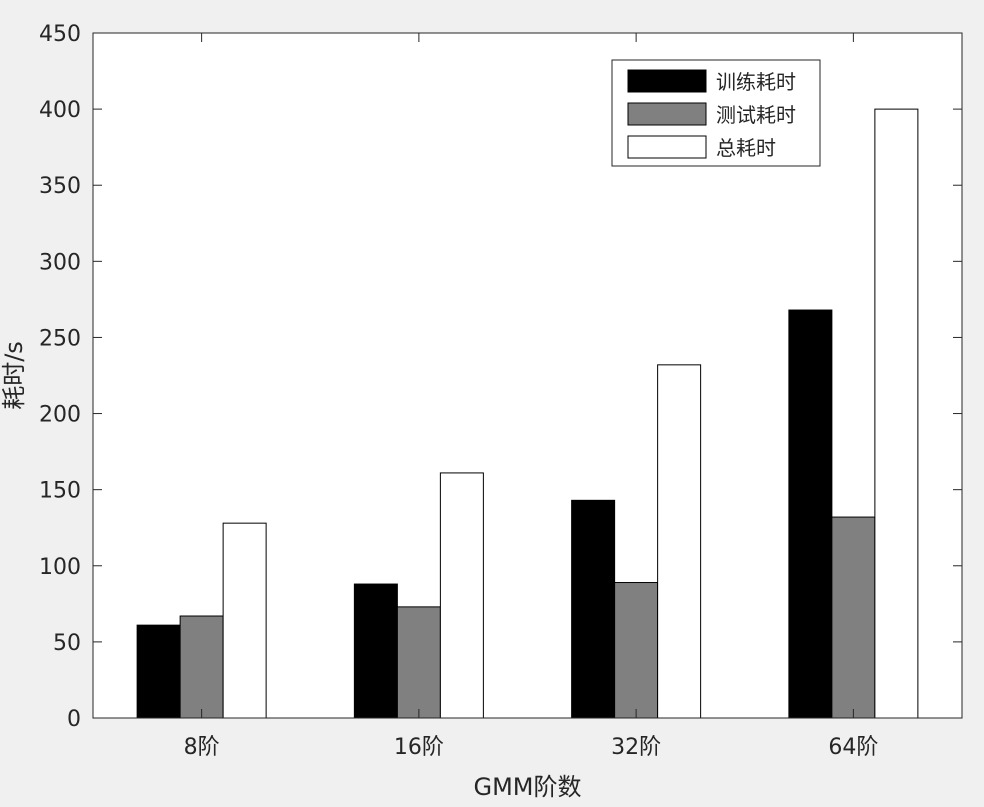 The image size is (984, 807). What do you see at coordinates (527, 787) in the screenshot?
I see `x-axis-label: GMM阶数` at bounding box center [527, 787].